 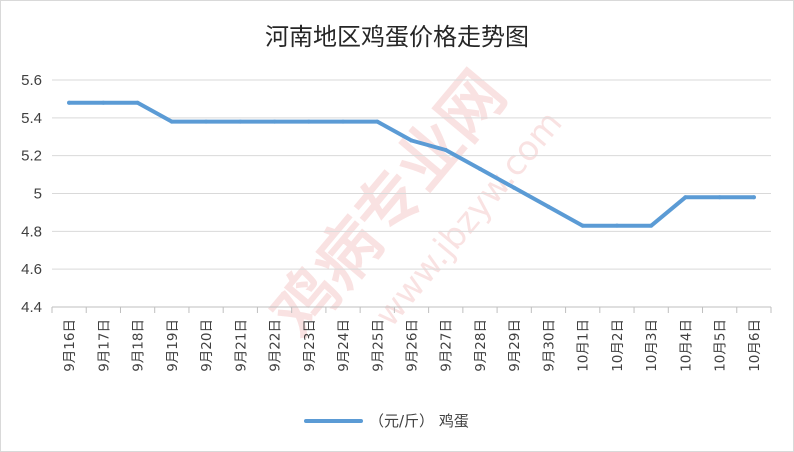 I want to click on x-tick-label: 9月17日, so click(x=104, y=345).